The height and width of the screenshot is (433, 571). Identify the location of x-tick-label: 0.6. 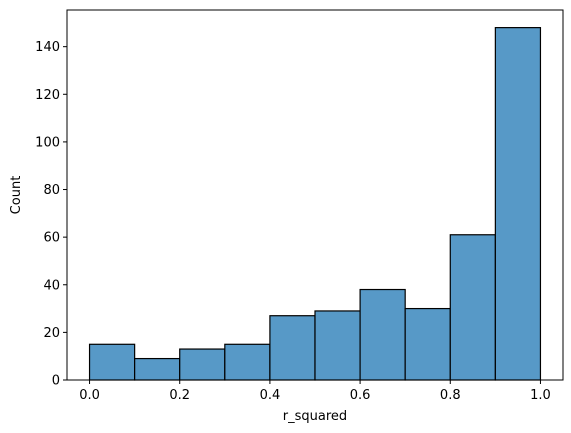
(360, 395).